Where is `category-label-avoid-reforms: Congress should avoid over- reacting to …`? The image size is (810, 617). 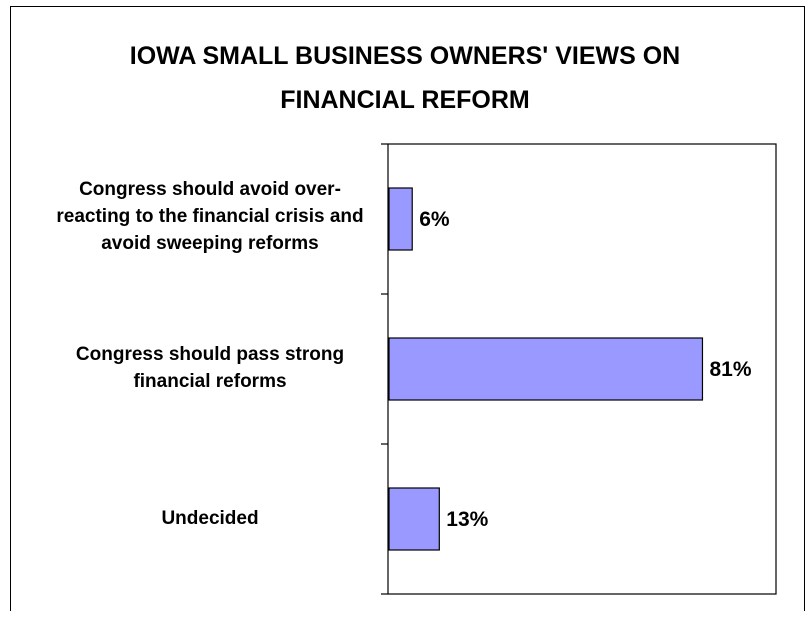 category-label-avoid-reforms: Congress should avoid over- reacting to … is located at coordinates (210, 216).